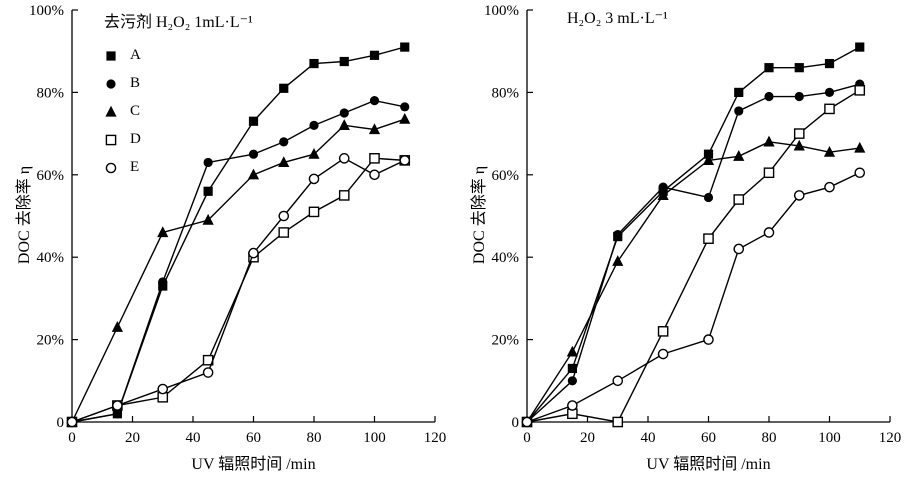 The height and width of the screenshot is (482, 911). Describe the element at coordinates (111, 167) in the screenshot. I see `open-circle-icon` at that location.